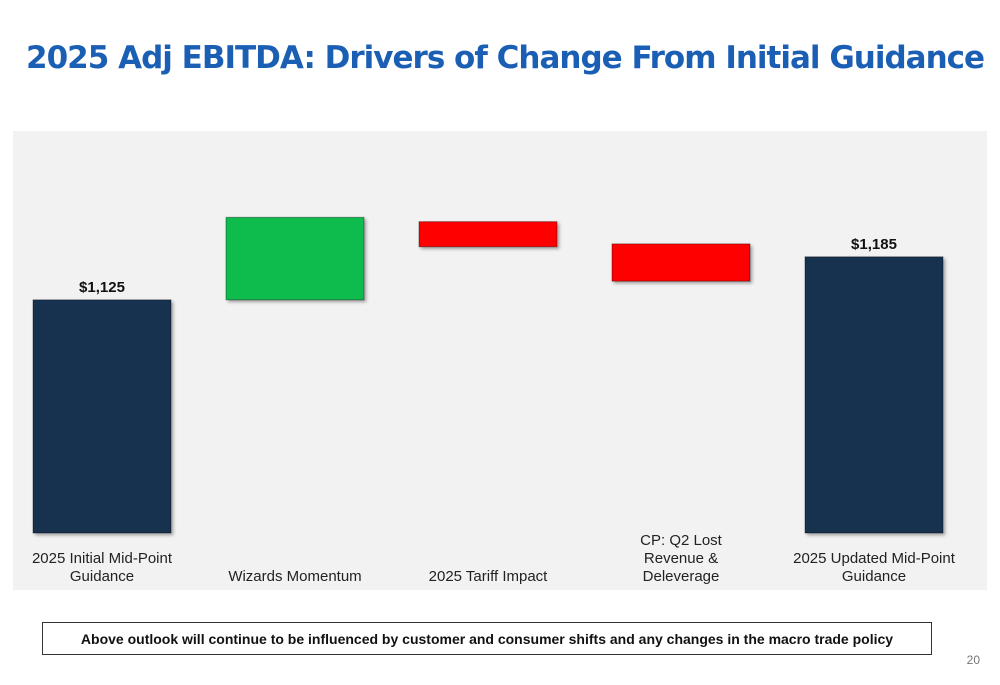 The width and height of the screenshot is (1000, 685). Describe the element at coordinates (681, 576) in the screenshot. I see `category-label-line: Deleverage` at that location.